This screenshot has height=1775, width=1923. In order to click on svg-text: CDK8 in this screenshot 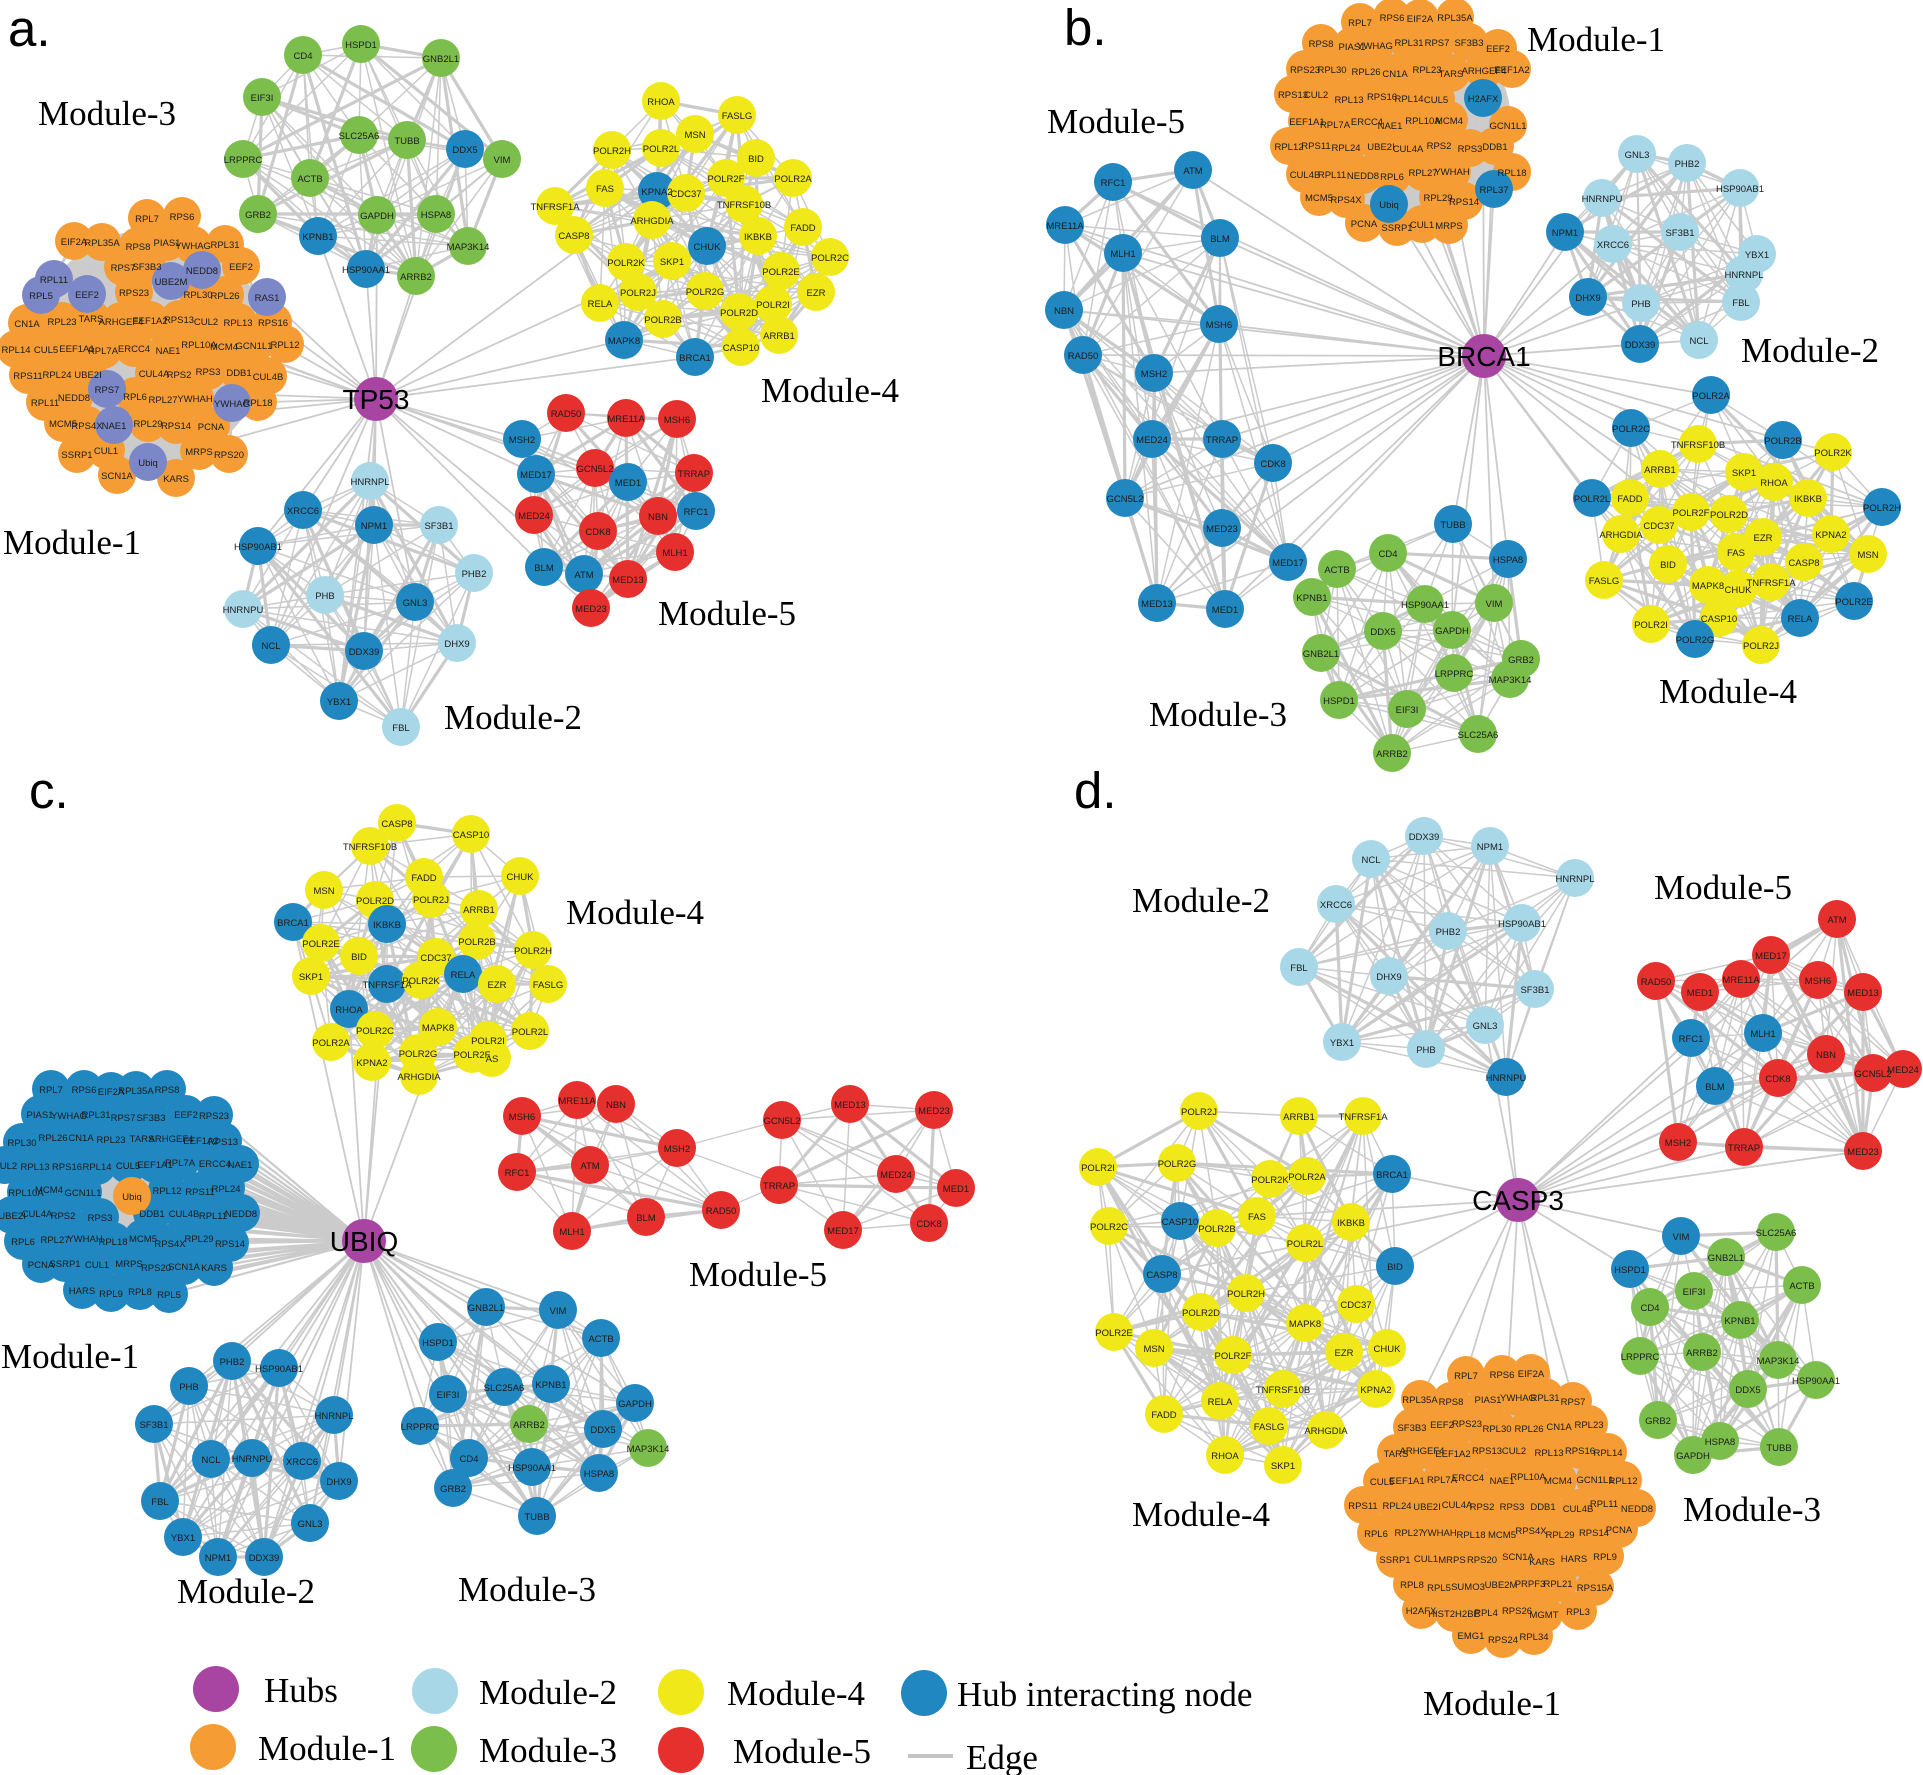, I will do `click(928, 1224)`.